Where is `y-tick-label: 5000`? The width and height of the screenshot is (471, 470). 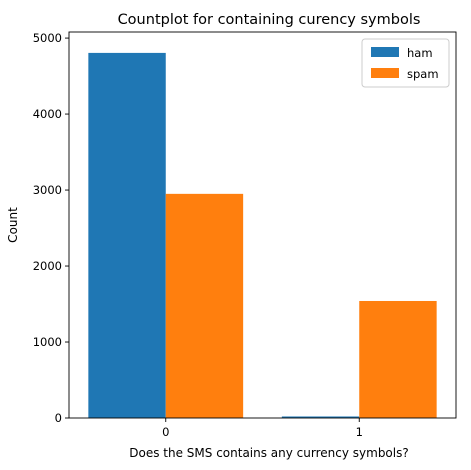 y-tick-label: 5000 is located at coordinates (47, 38).